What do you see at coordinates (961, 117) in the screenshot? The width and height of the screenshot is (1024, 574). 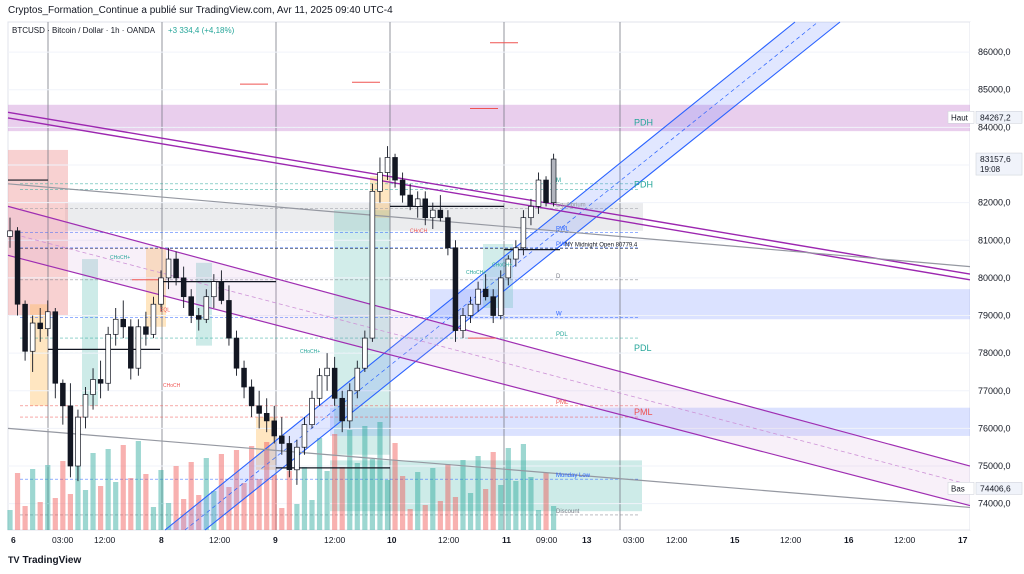 I see `price-tag-label-box` at bounding box center [961, 117].